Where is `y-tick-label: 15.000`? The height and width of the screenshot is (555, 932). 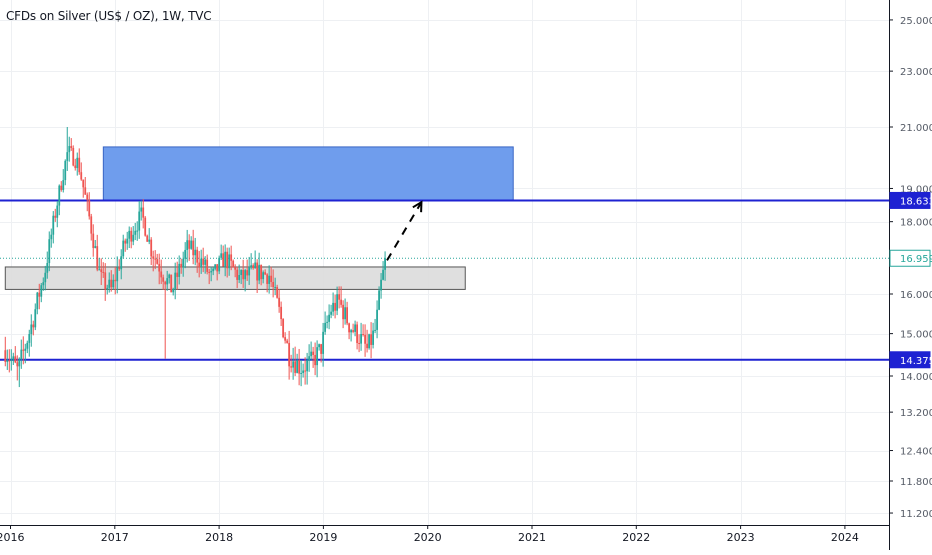
y-tick-label: 15.000 is located at coordinates (916, 335).